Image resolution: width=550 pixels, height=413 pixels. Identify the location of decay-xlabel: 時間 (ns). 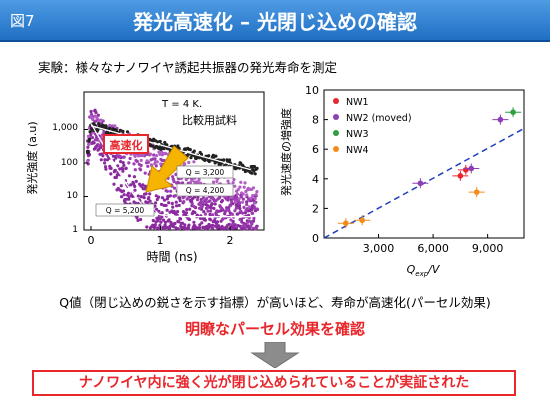
(171, 257).